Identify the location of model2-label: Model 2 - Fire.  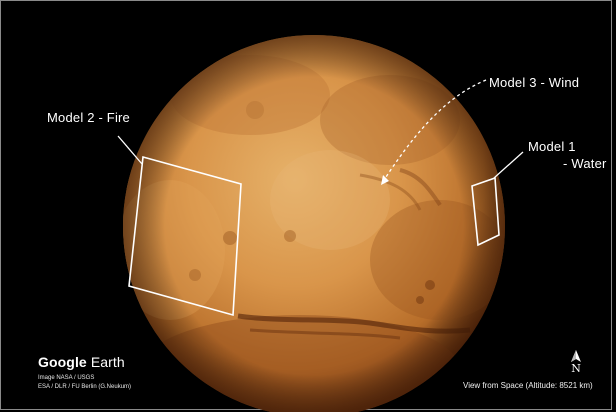
(88, 117).